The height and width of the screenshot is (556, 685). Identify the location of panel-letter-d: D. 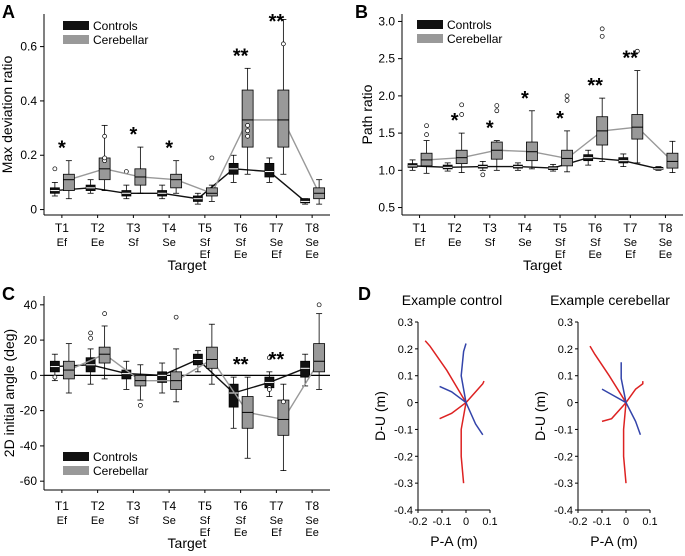
(364, 294).